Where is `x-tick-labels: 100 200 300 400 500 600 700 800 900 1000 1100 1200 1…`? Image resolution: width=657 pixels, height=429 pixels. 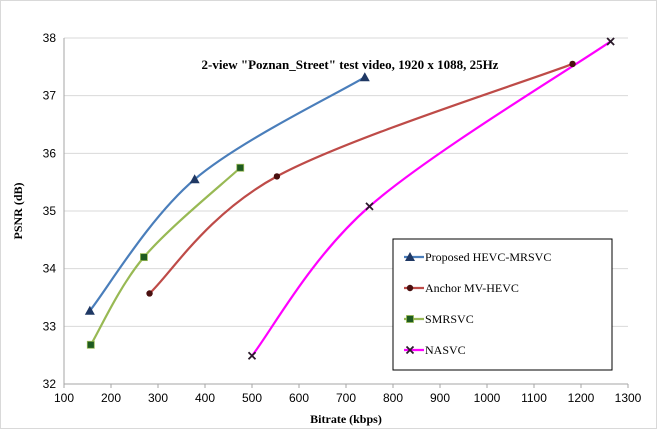 x-tick-labels: 100 200 300 400 500 600 700 800 900 1000 1100 1200 1… is located at coordinates (348, 398).